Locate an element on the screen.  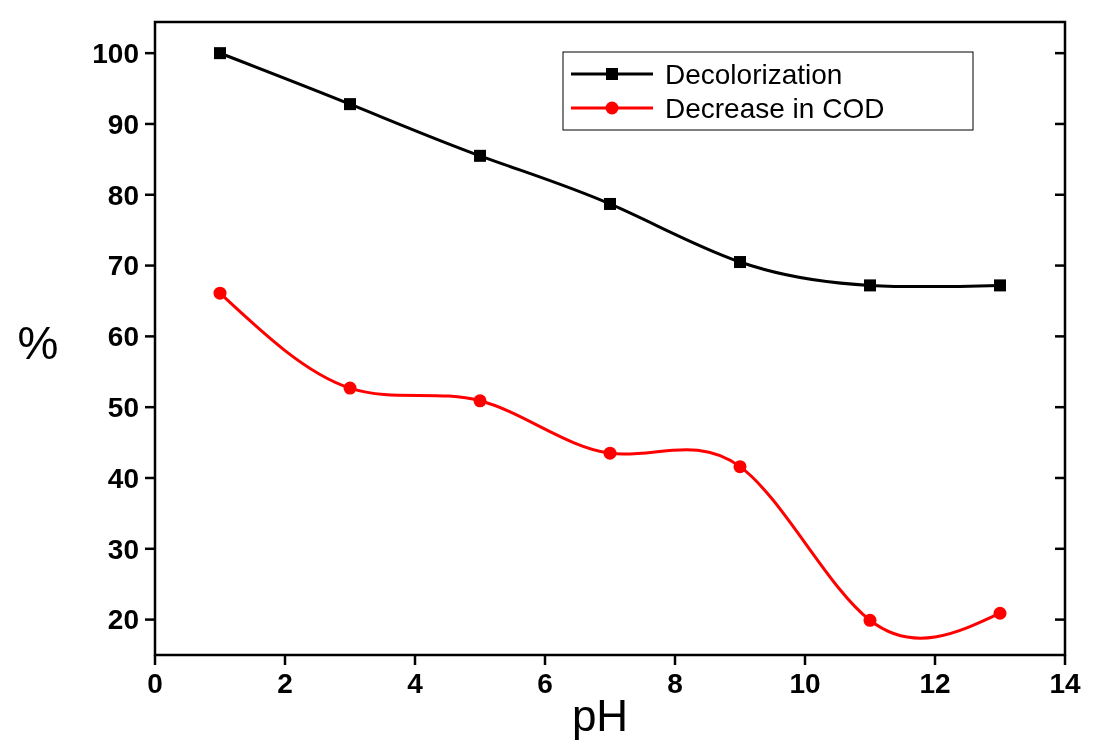
y-tick-label: 40 is located at coordinates (123, 478).